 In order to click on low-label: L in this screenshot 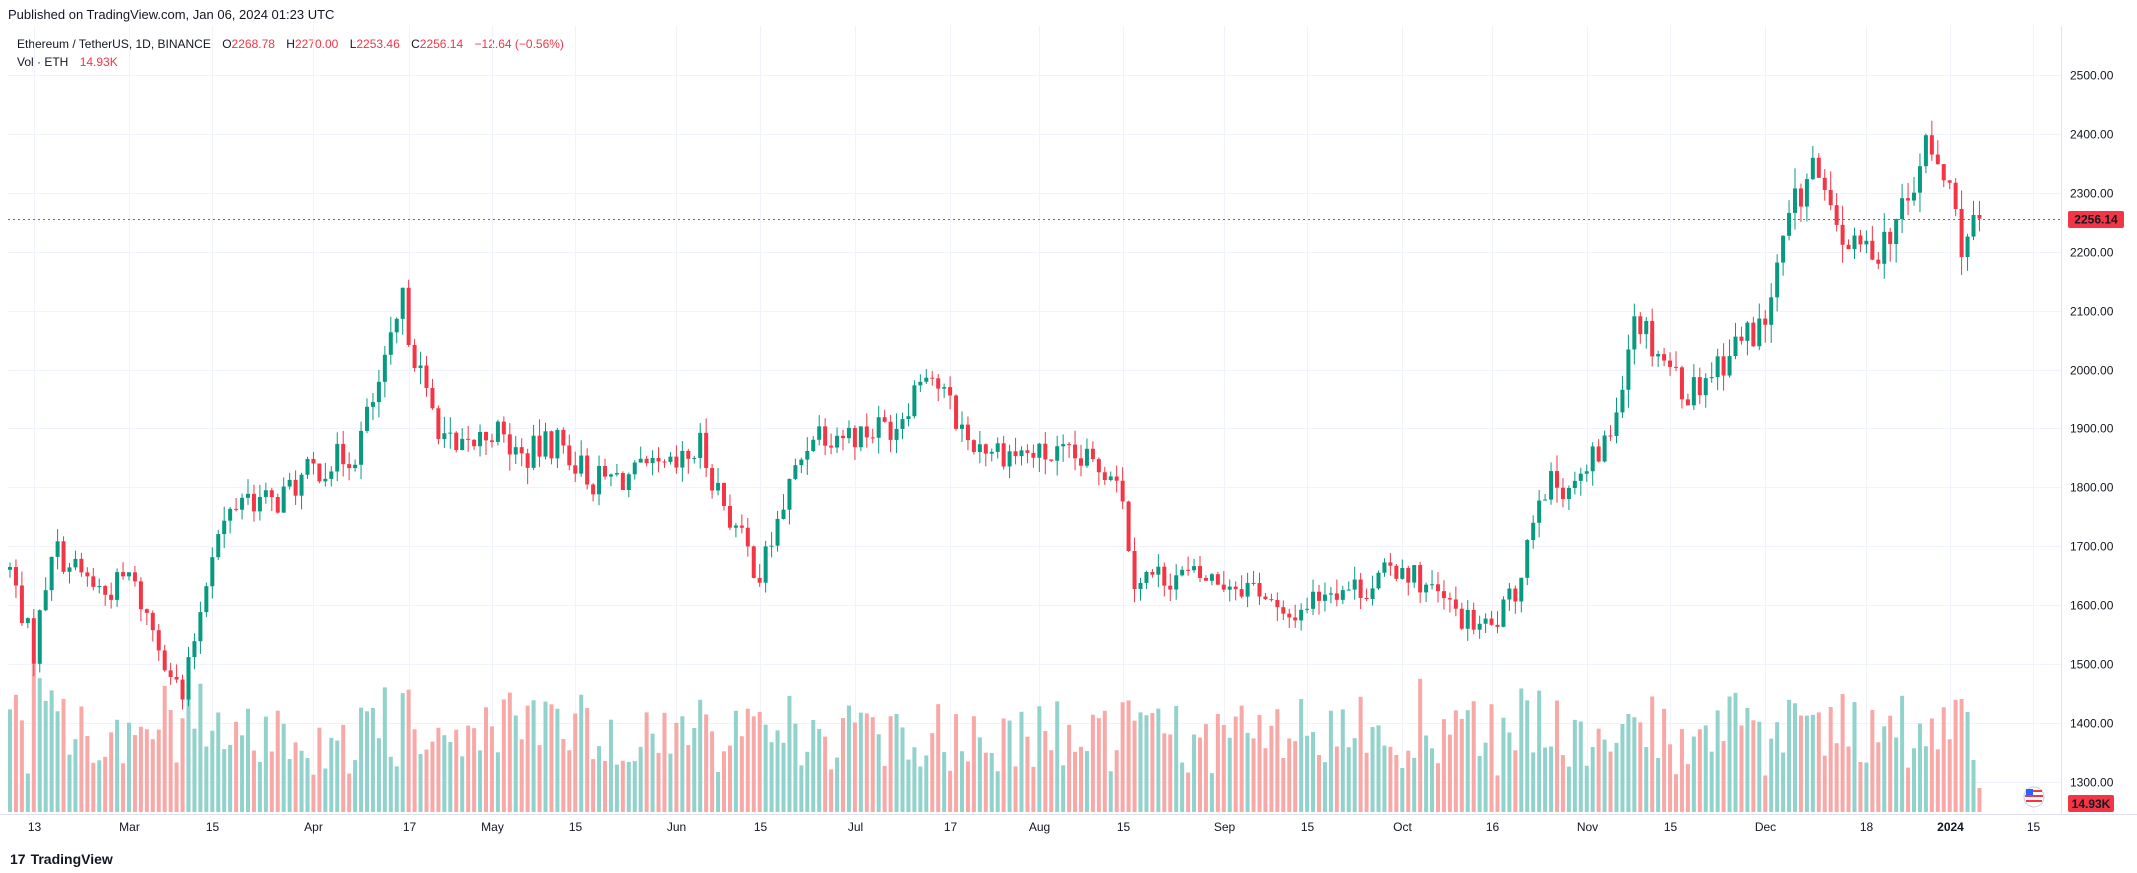, I will do `click(353, 44)`.